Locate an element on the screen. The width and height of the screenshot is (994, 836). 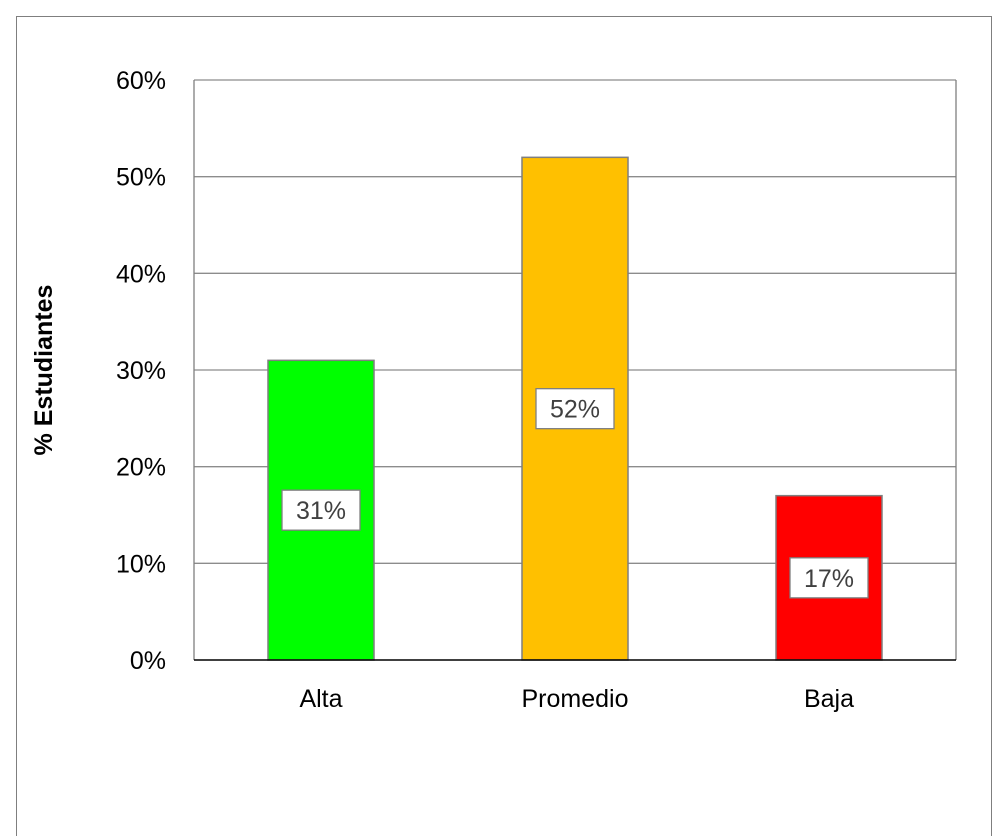
x-category-labels: Alta Promedio Baja is located at coordinates (576, 699).